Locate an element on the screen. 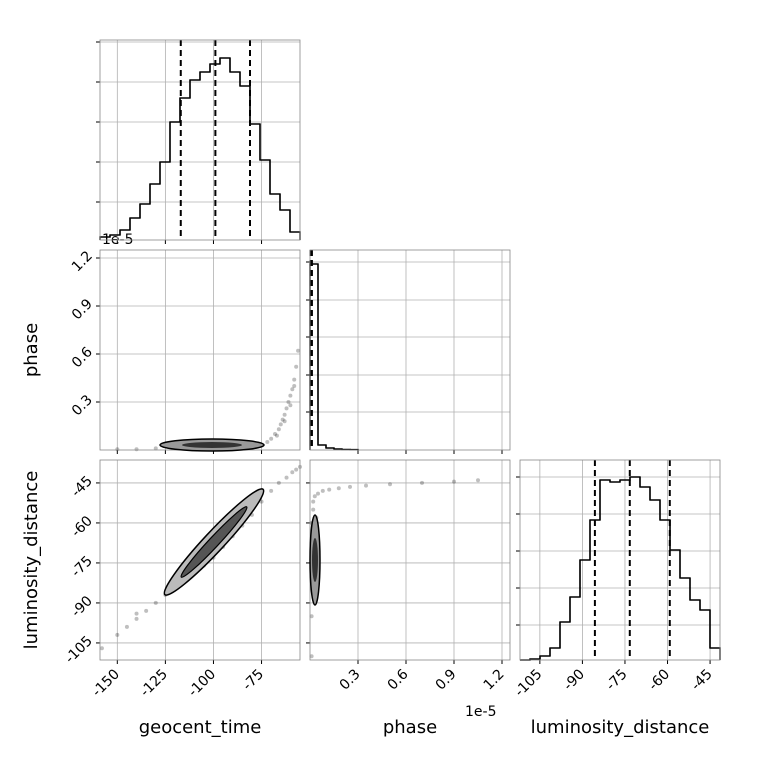  x-tick-label: -45 is located at coordinates (701, 679).